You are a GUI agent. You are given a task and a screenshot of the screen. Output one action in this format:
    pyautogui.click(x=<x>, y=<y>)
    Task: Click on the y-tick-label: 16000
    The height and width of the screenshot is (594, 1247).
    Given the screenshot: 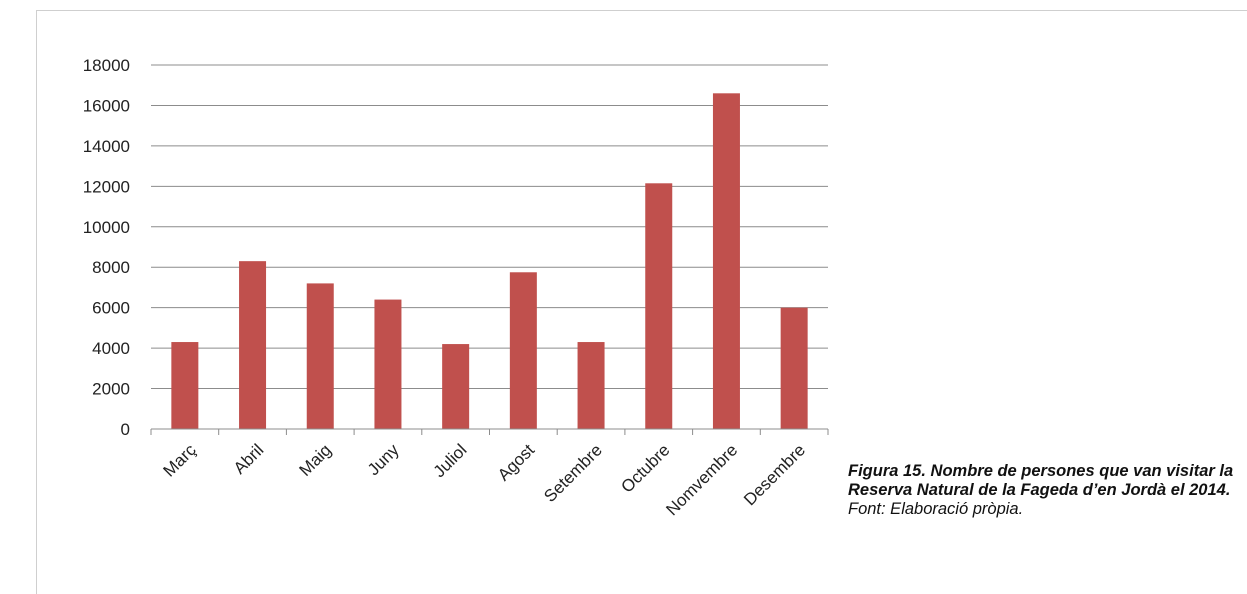 What is the action you would take?
    pyautogui.click(x=106, y=105)
    